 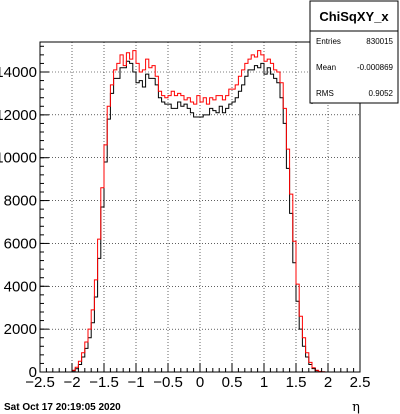 I want to click on x-tick-label: −2.5, so click(x=40, y=382).